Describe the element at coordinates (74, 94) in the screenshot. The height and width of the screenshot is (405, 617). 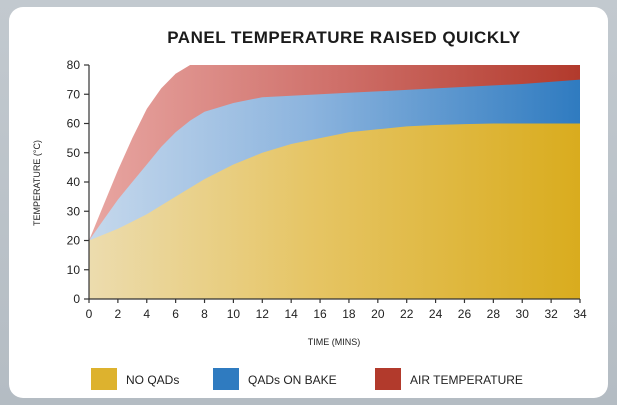
I see `y-tick-label: 70` at that location.